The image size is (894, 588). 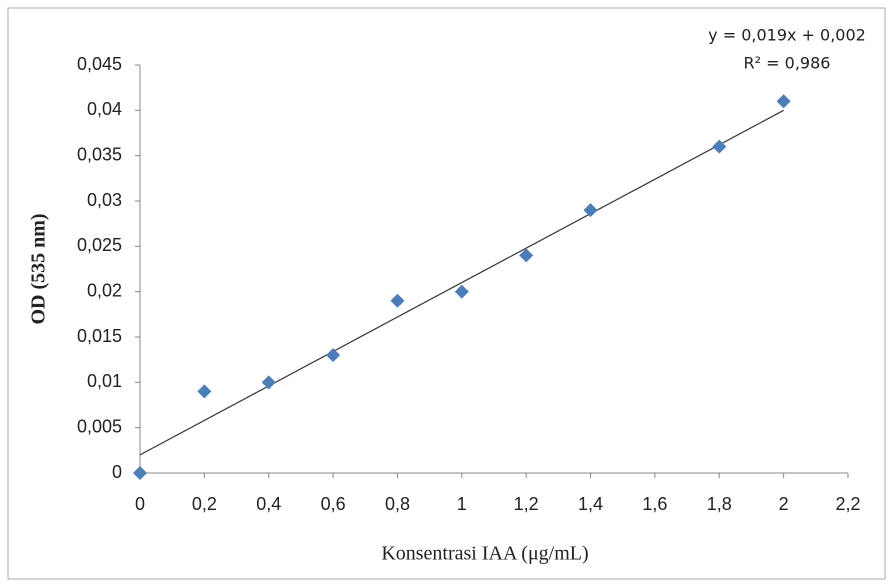 I want to click on x-tick-label: 0,4, so click(x=268, y=504).